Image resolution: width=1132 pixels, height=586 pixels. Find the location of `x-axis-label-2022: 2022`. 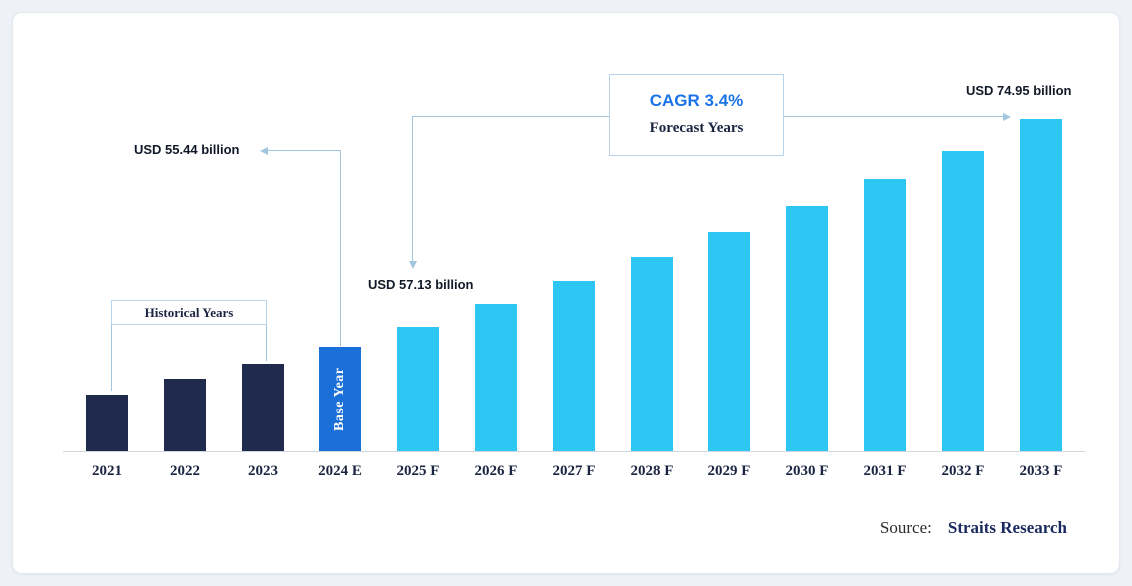

x-axis-label-2022: 2022 is located at coordinates (185, 471).